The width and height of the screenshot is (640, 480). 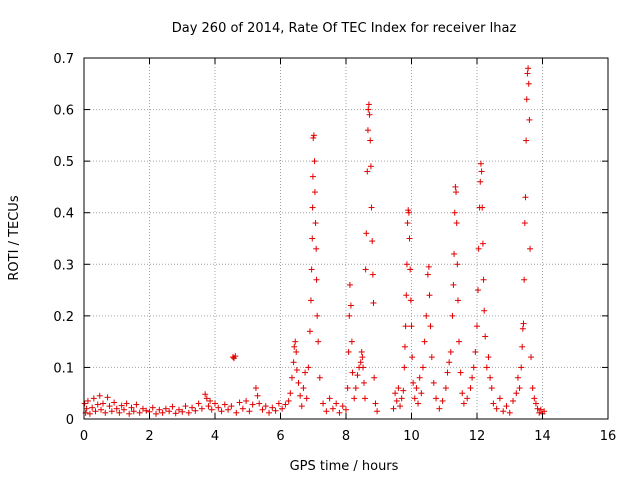 I want to click on y-axis-label: ROTI / TECUs, so click(x=14, y=237).